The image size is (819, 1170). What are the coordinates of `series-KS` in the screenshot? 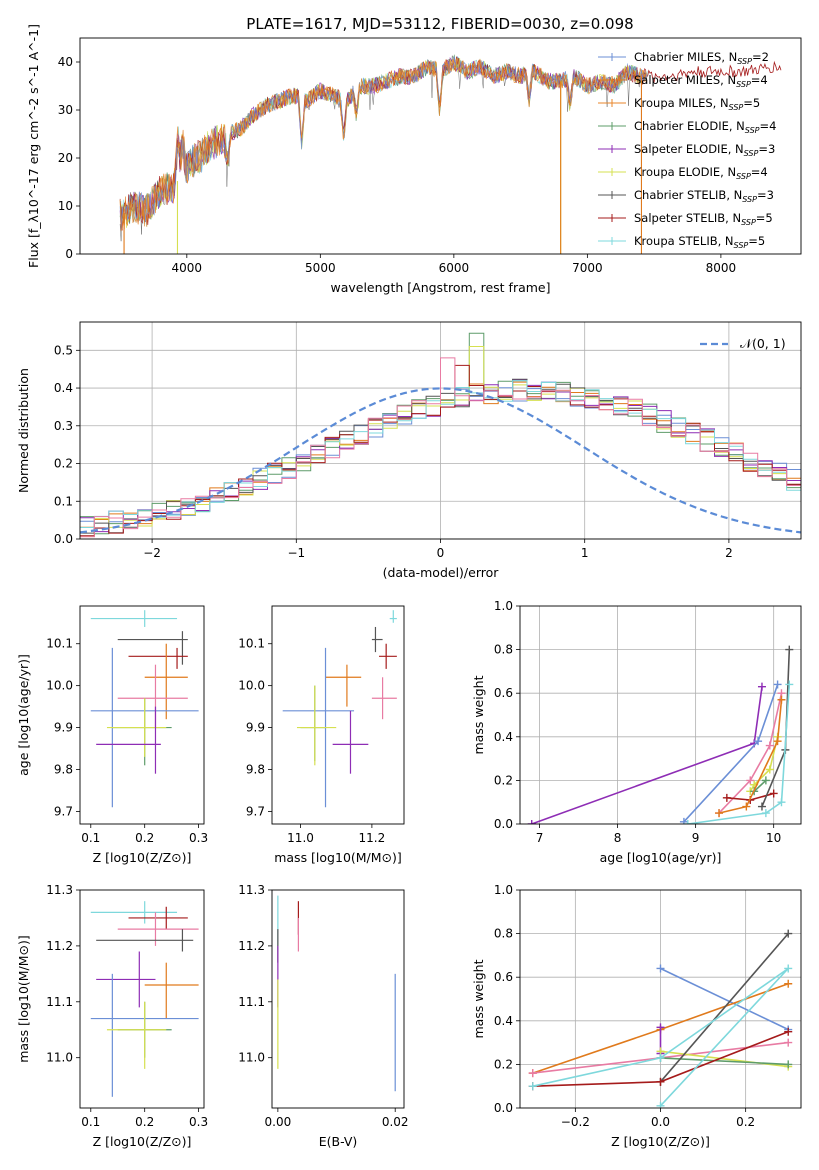 It's located at (738, 752).